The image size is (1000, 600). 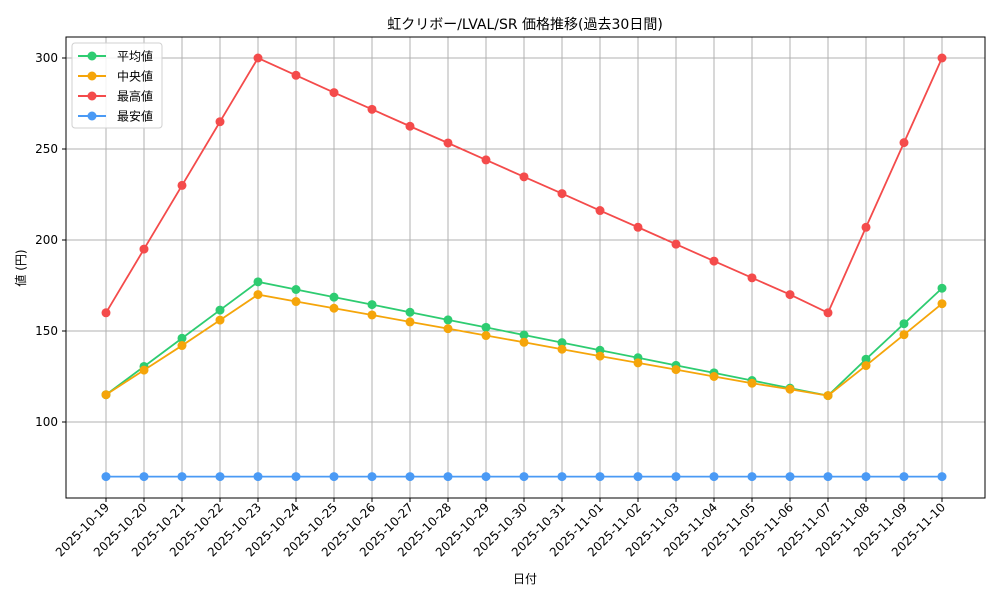 I want to click on legend-item: 最安値, so click(x=115, y=116).